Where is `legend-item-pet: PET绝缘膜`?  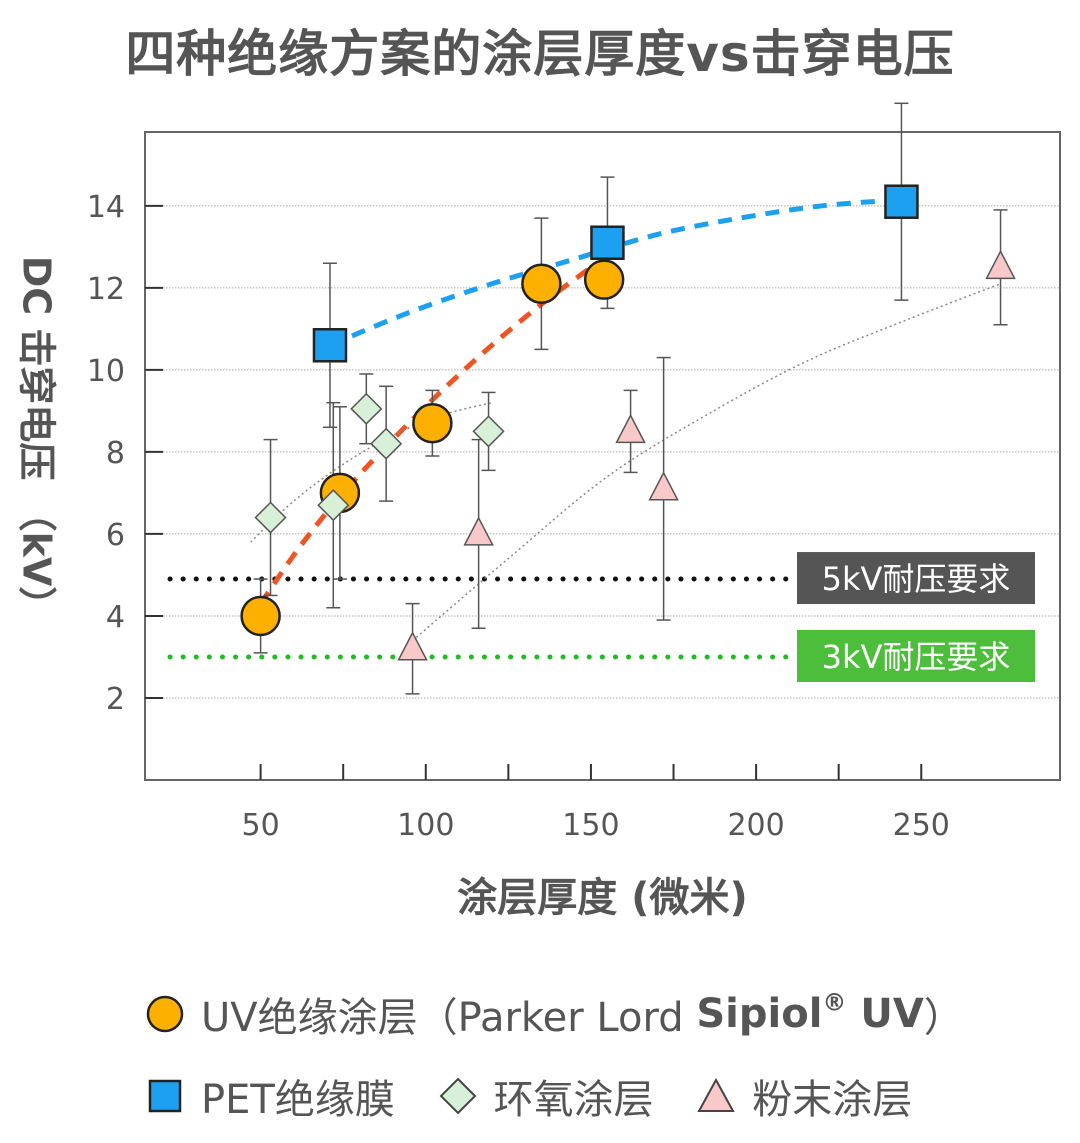 legend-item-pet: PET绝缘膜 is located at coordinates (270, 1096).